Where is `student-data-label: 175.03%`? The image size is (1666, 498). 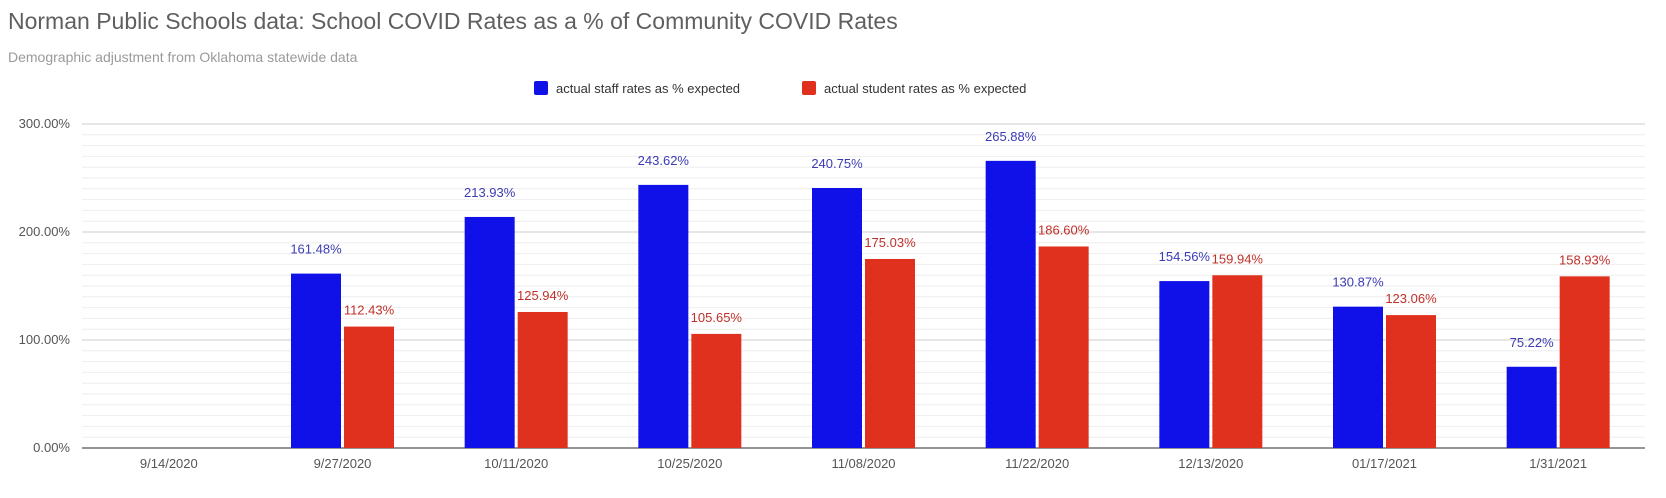 student-data-label: 175.03% is located at coordinates (890, 242).